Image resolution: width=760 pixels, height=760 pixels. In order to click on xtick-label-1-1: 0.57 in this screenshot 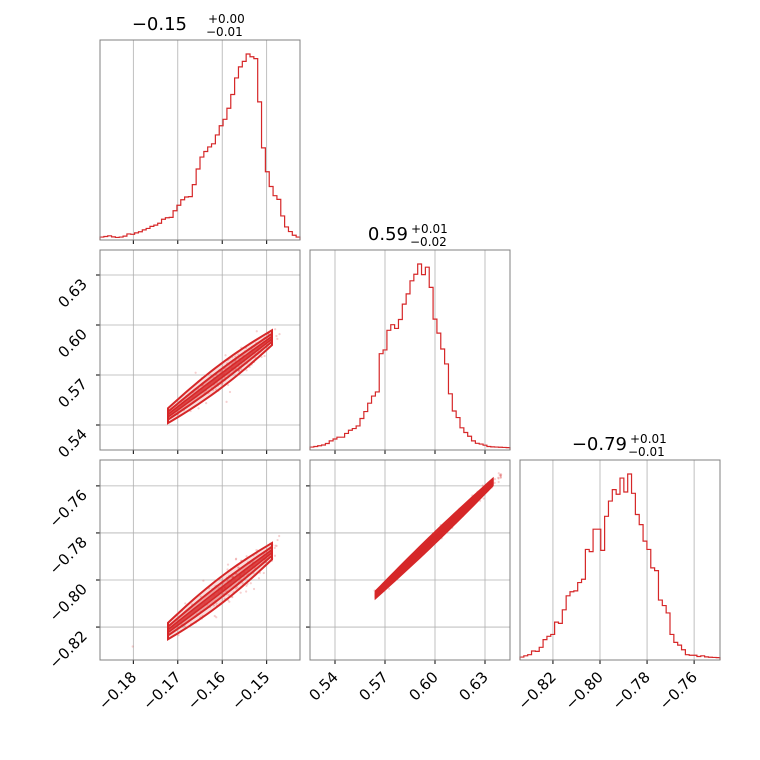, I will do `click(373, 686)`.